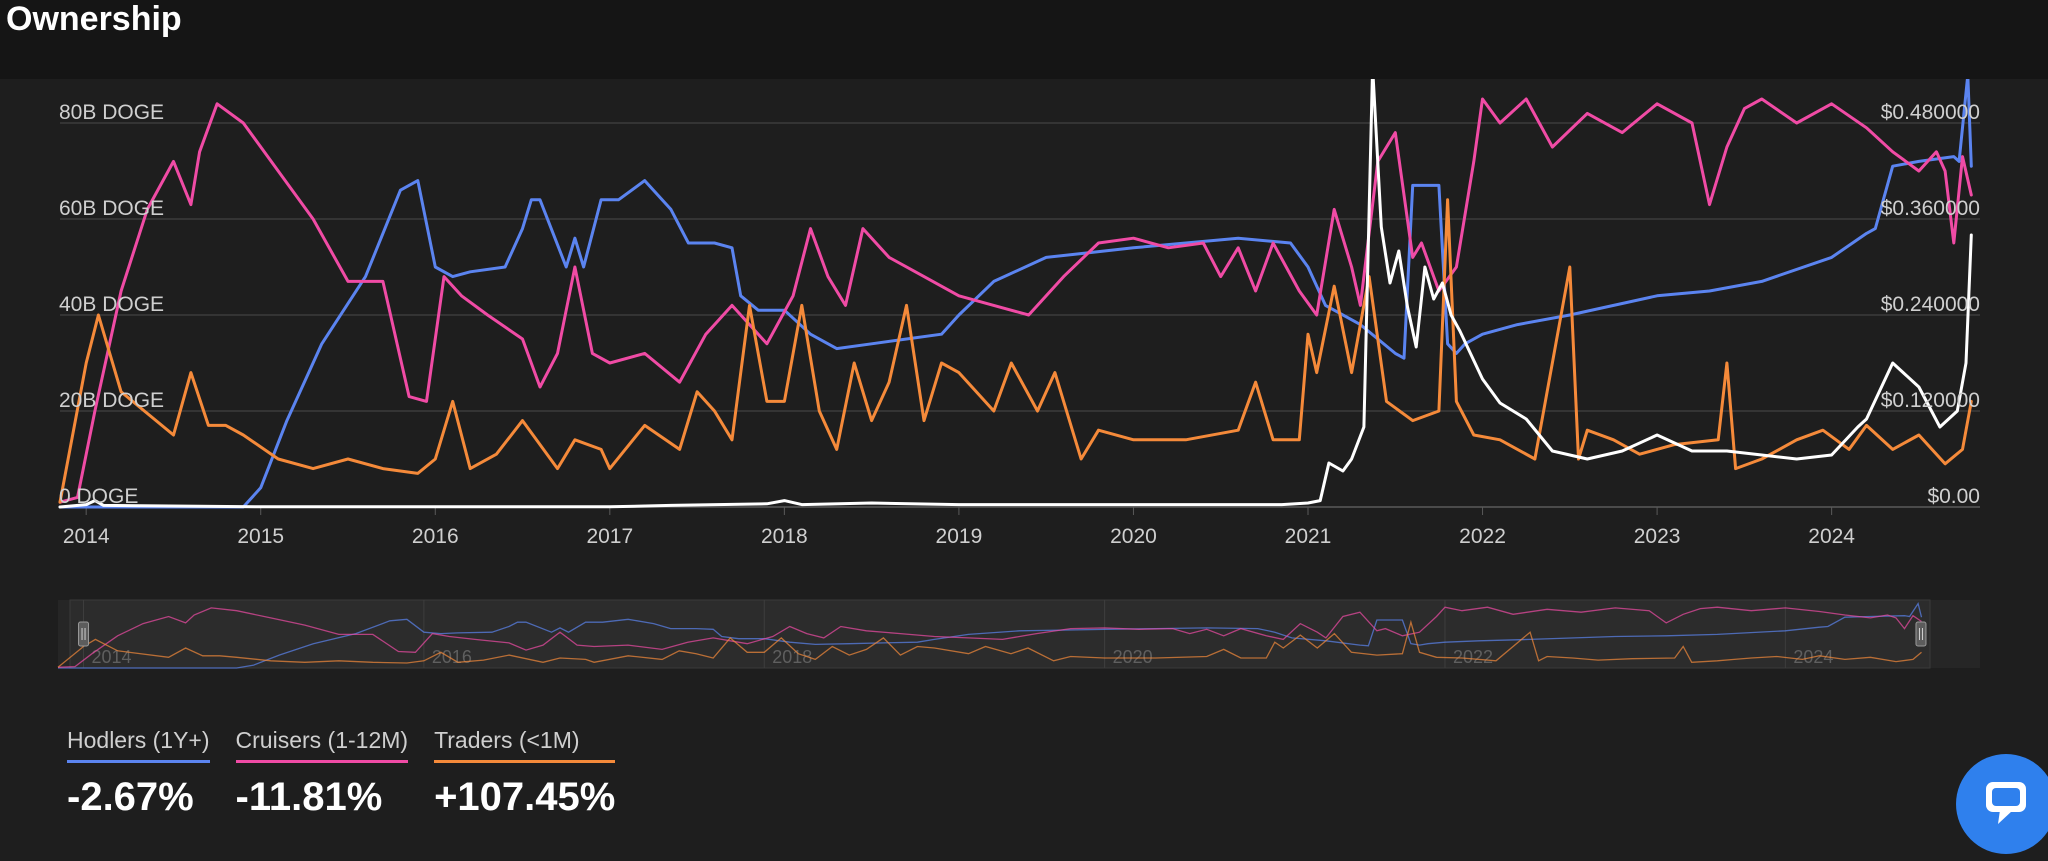 This screenshot has width=2048, height=861. I want to click on navigator-year-label: 2014, so click(112, 657).